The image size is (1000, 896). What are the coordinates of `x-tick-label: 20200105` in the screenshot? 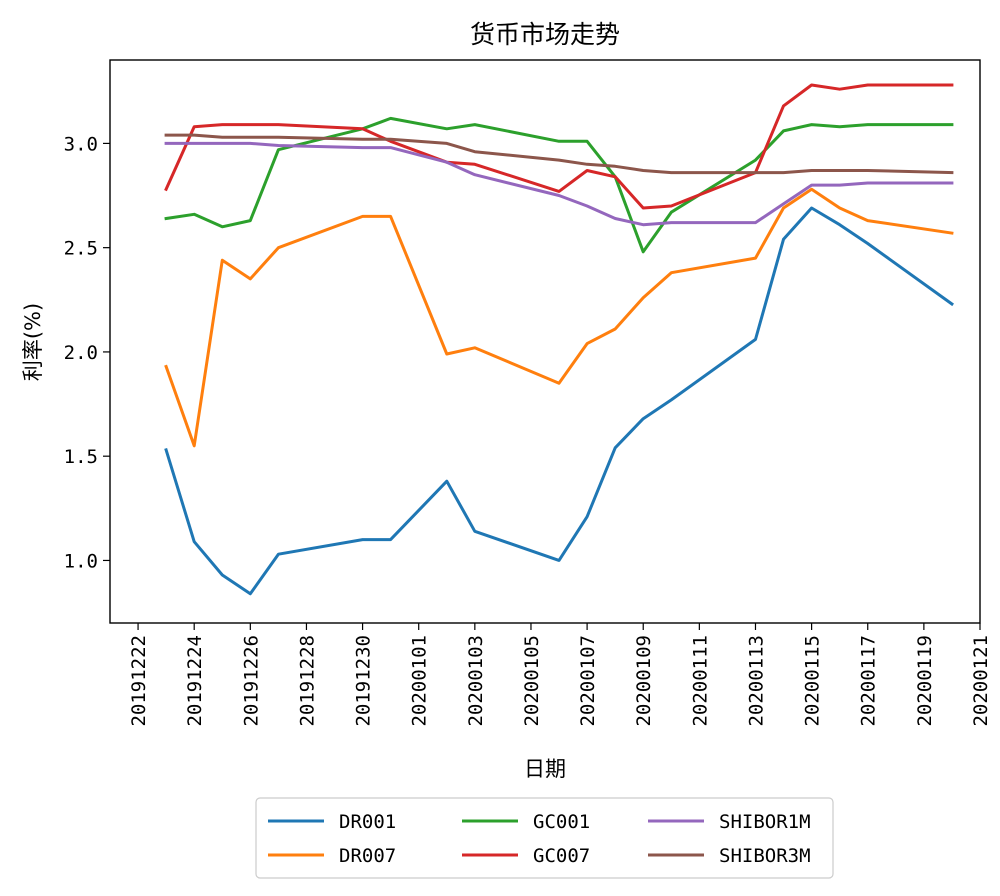 It's located at (532, 681).